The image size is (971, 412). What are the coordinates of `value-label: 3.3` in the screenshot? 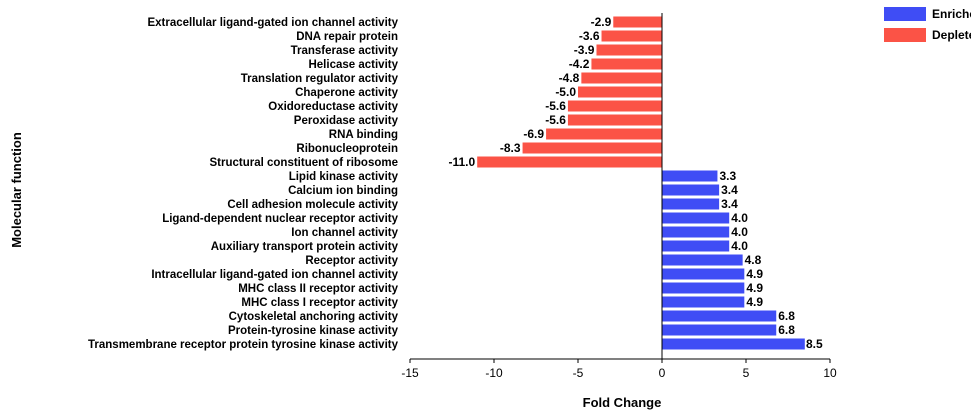 It's located at (727, 176).